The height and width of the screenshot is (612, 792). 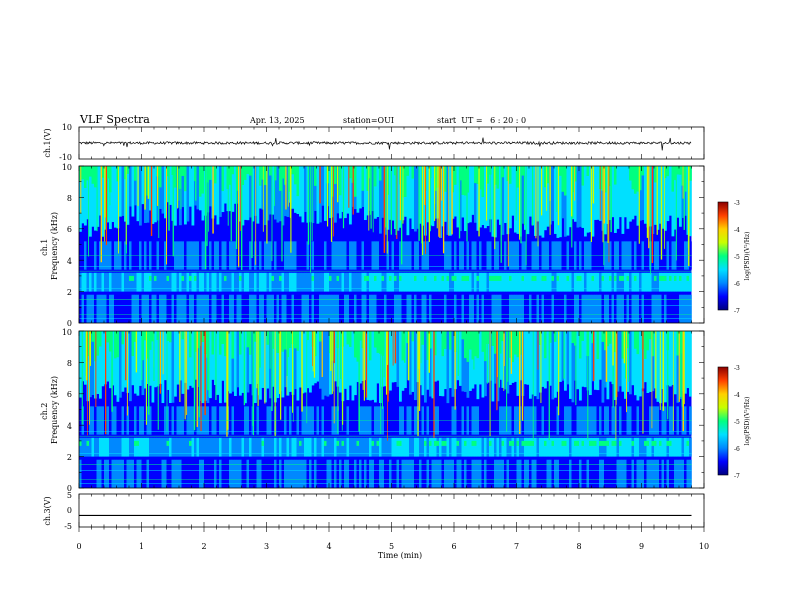 What do you see at coordinates (734, 422) in the screenshot?
I see `ch2-colorbar: -3 -4 -5 -6 -7 log(PSD)(V²/Hz)` at bounding box center [734, 422].